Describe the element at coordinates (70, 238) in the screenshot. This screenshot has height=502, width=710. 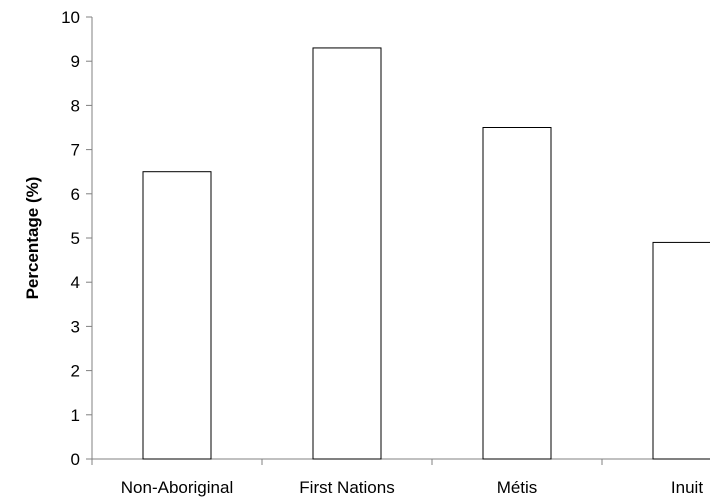
I see `y-tick-labels: 0 1 2 3 4 5 6 7 8 9 10` at that location.